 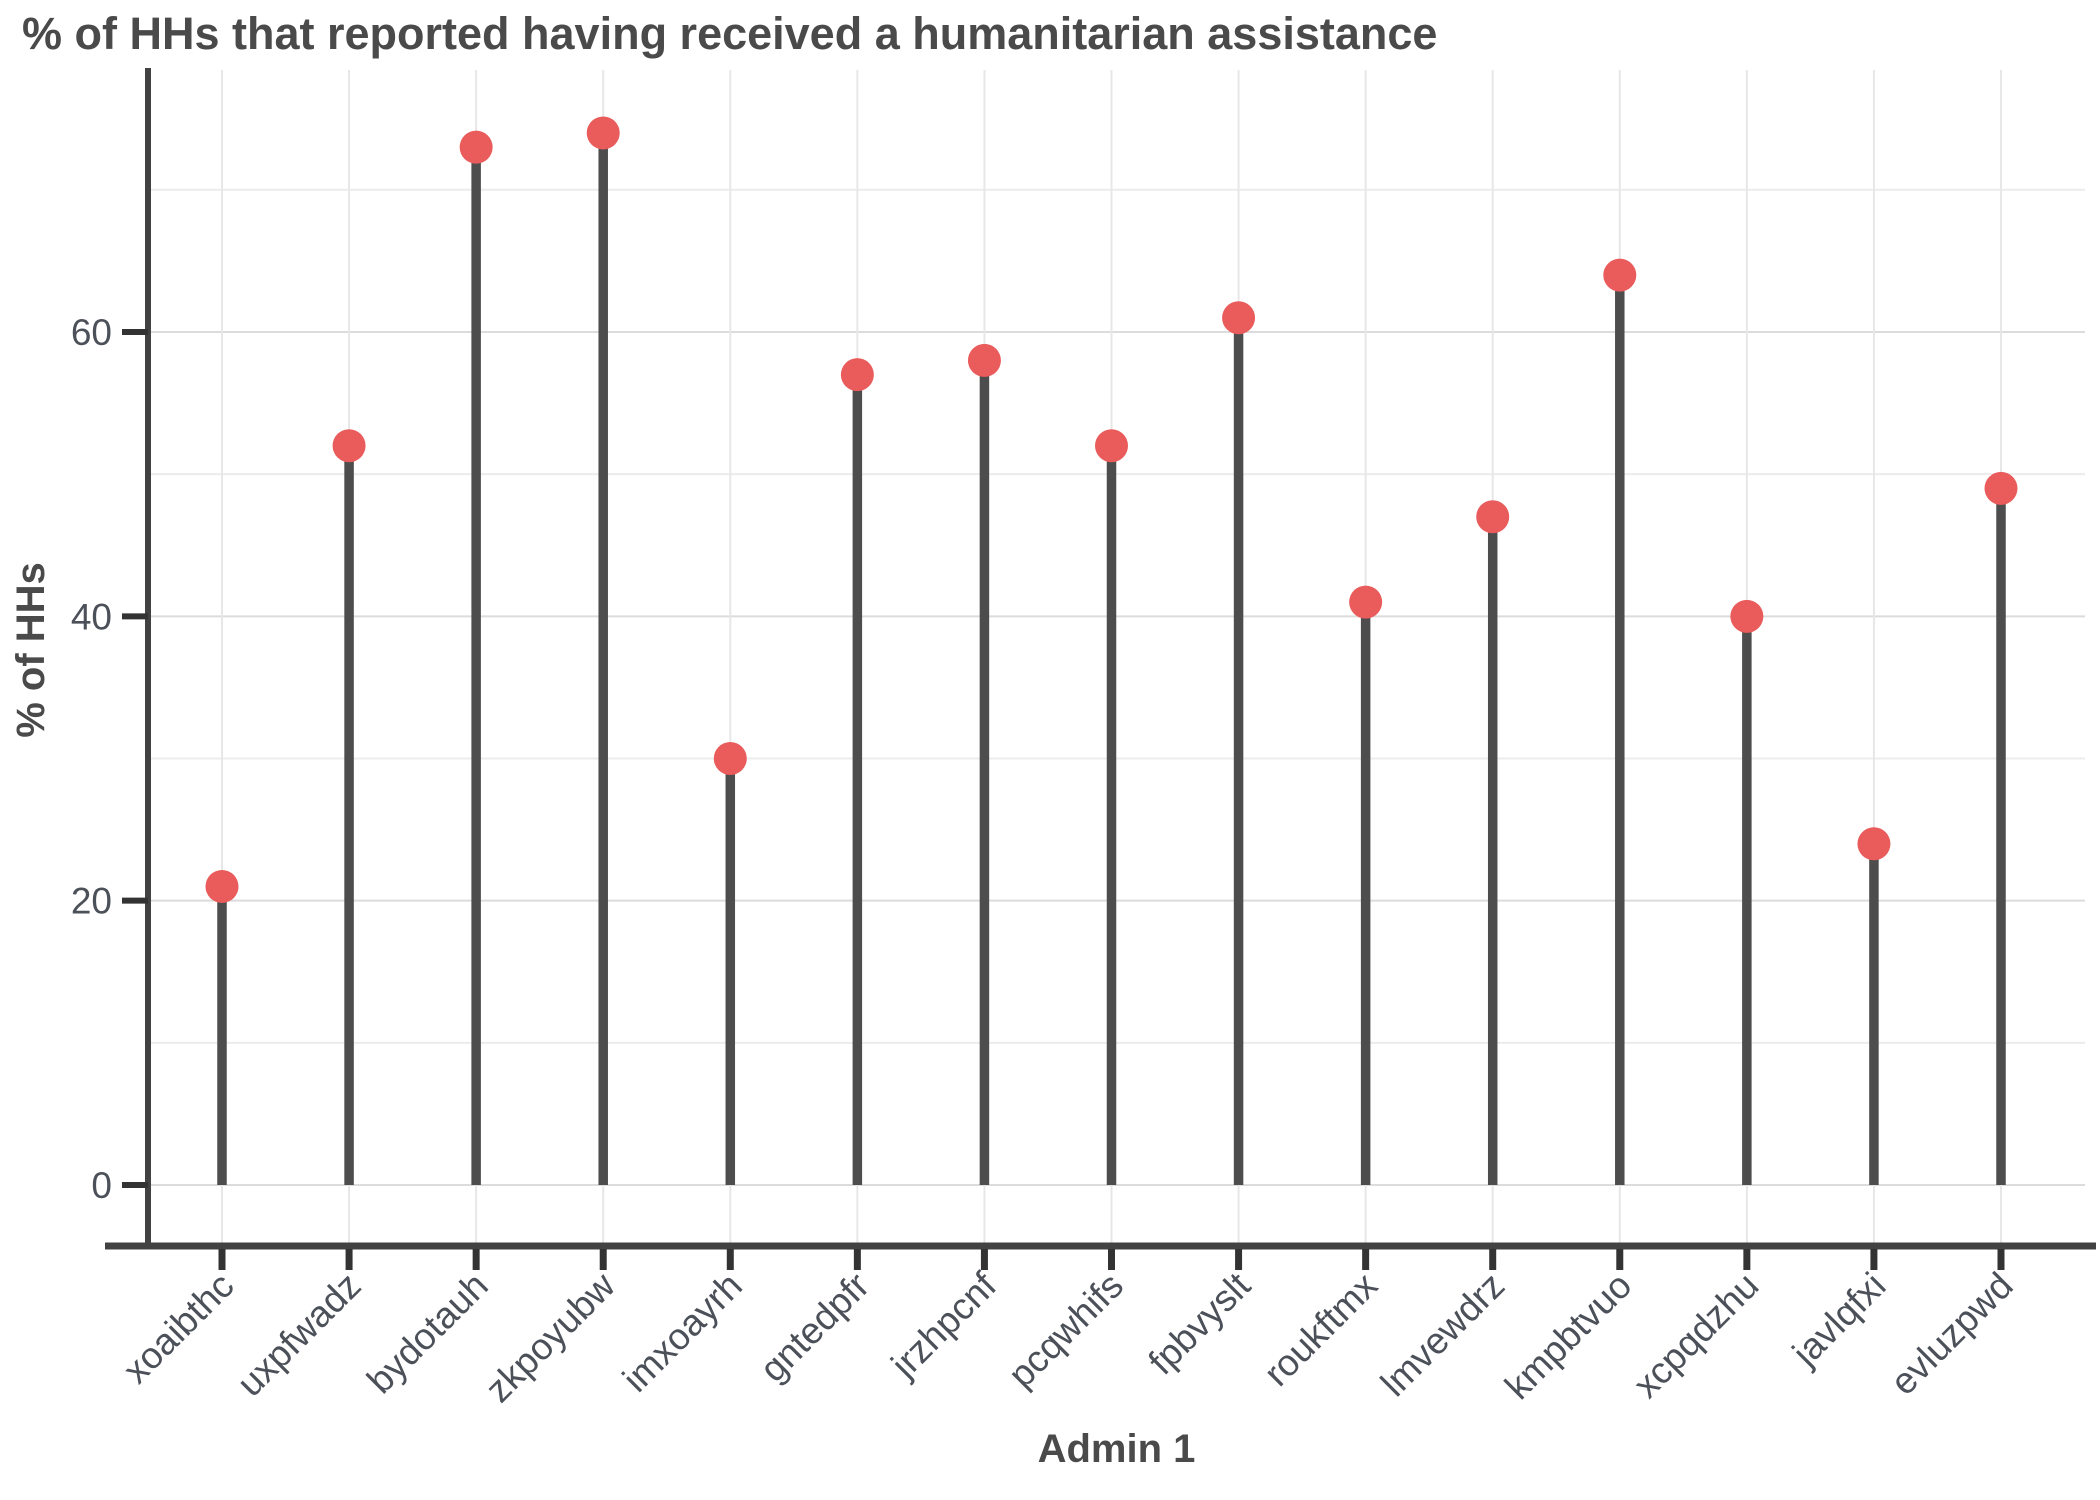 I want to click on y-axis-title: % of HHs, so click(x=31, y=650).